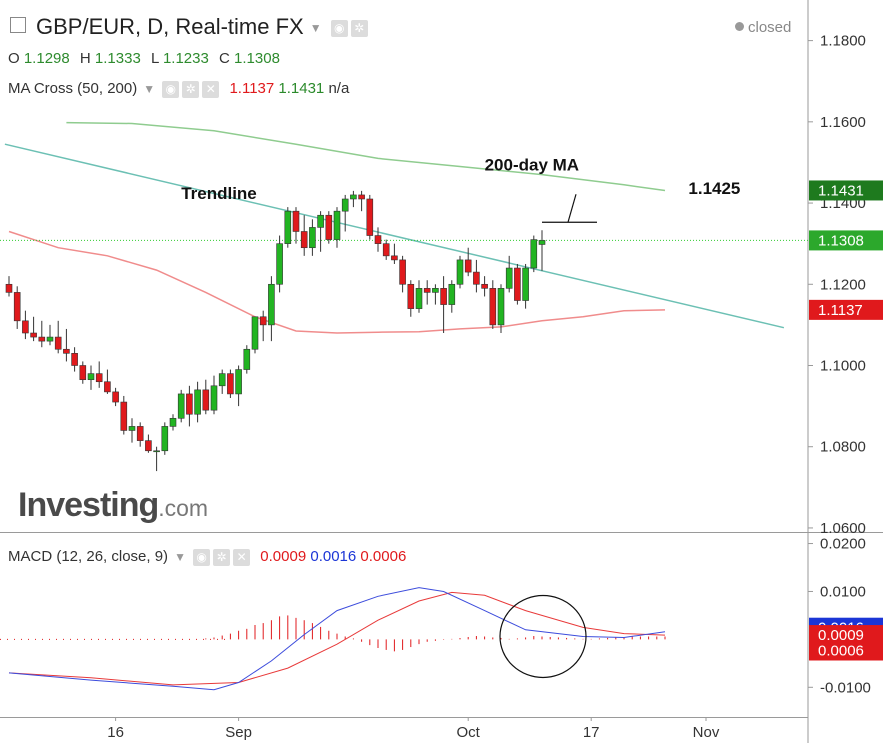 This screenshot has width=883, height=743. I want to click on macd-line, so click(337, 639).